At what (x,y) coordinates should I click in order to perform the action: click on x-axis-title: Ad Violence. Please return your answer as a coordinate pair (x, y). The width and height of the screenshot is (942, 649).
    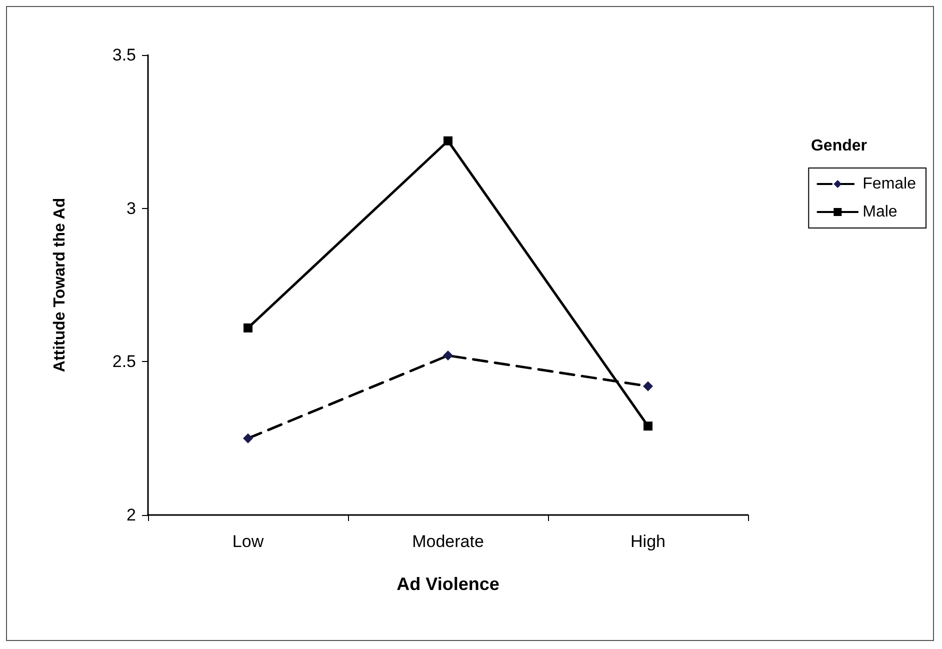
    Looking at the image, I should click on (448, 584).